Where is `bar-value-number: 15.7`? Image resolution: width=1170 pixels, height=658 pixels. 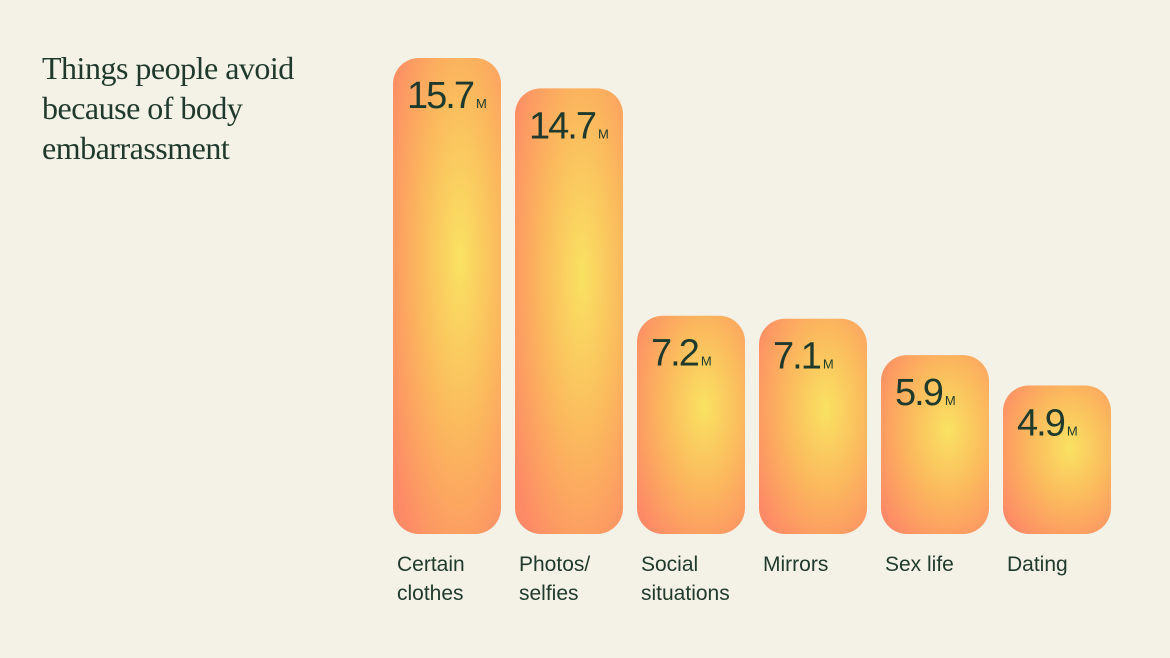
bar-value-number: 15.7 is located at coordinates (440, 96).